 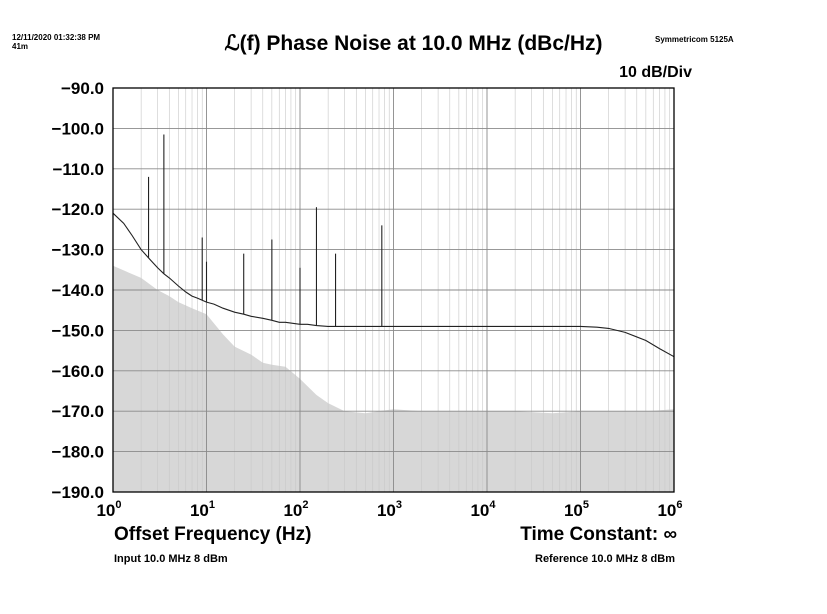 I want to click on x-tick-labels: 10⁰ 10¹ 10² 10³ 10⁴ 10⁵ 10⁶, so click(x=389, y=509).